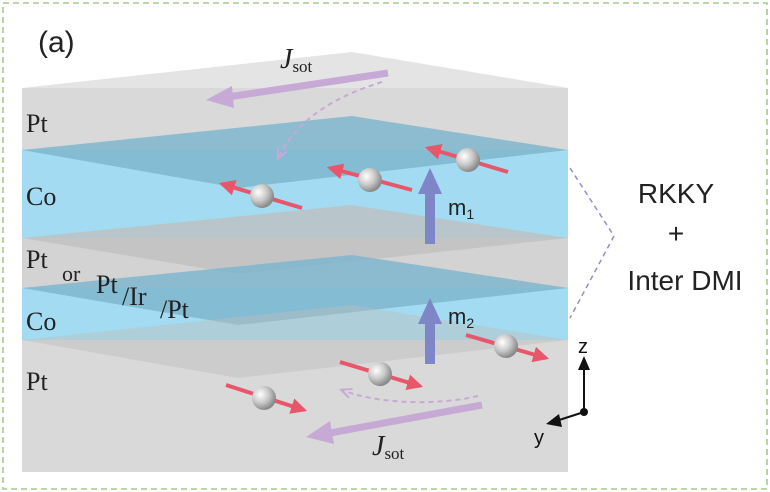 This screenshot has height=492, width=770. I want to click on m2-label: m2, so click(461, 317).